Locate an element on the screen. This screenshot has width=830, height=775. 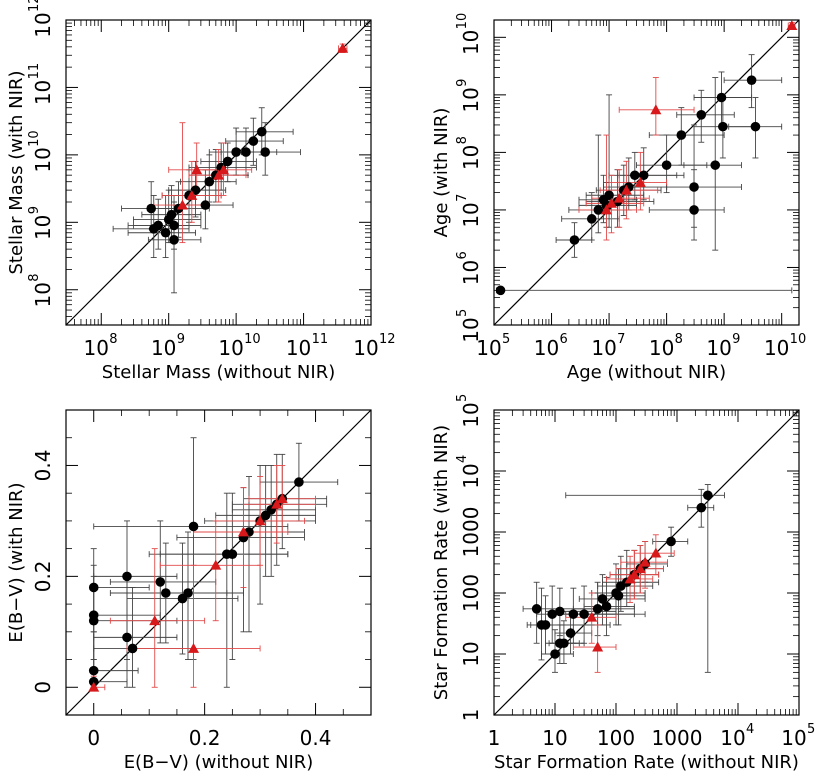
x-tick-label: 1000 is located at coordinates (677, 738).